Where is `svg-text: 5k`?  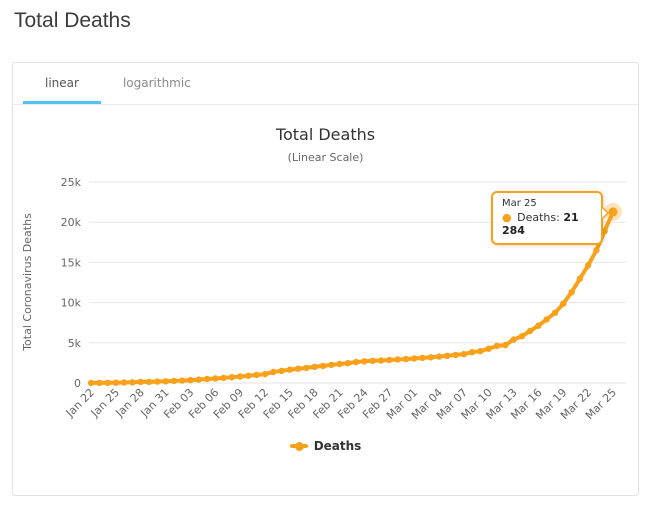 svg-text: 5k is located at coordinates (75, 343).